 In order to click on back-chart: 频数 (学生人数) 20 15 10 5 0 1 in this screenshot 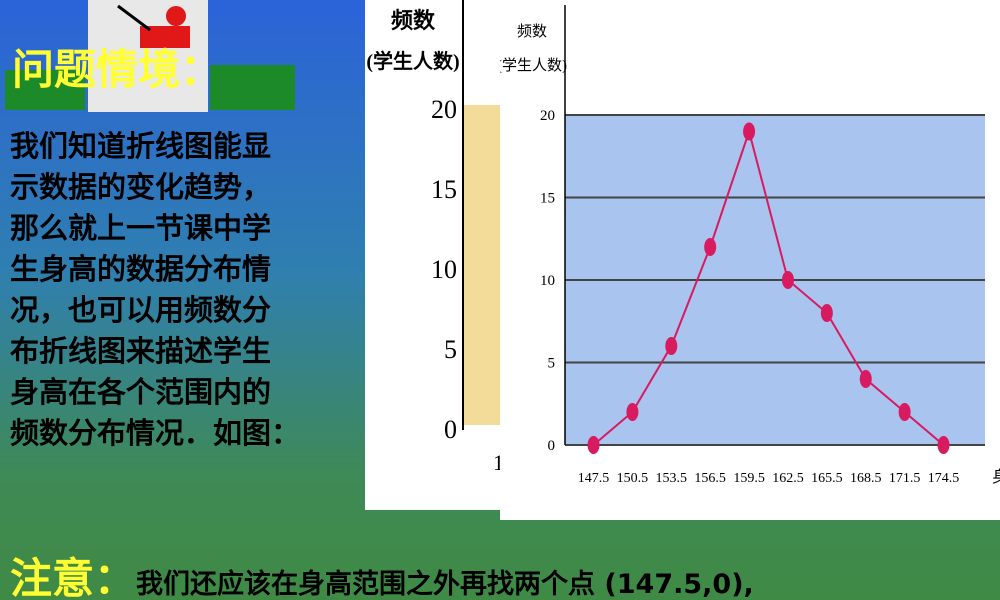, I will do `click(432, 255)`.